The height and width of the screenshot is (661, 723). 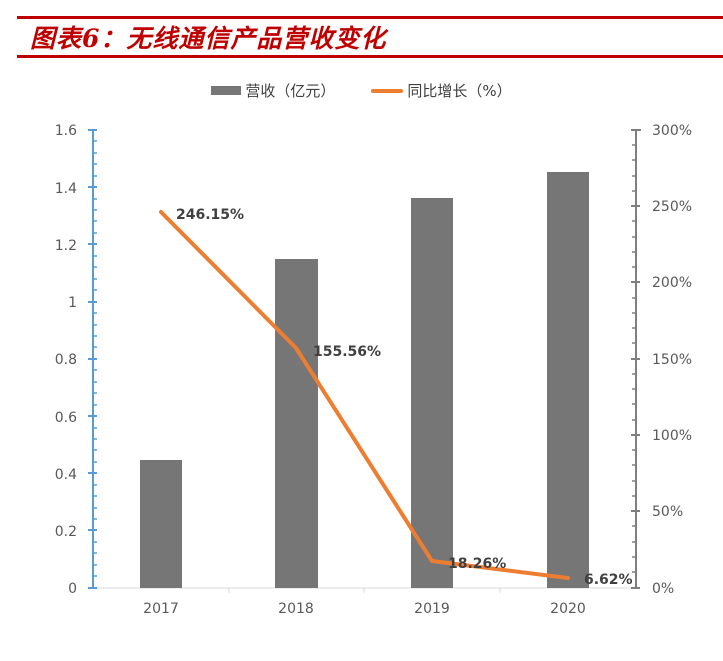 I want to click on left-tick-label: 1, so click(x=72, y=303).